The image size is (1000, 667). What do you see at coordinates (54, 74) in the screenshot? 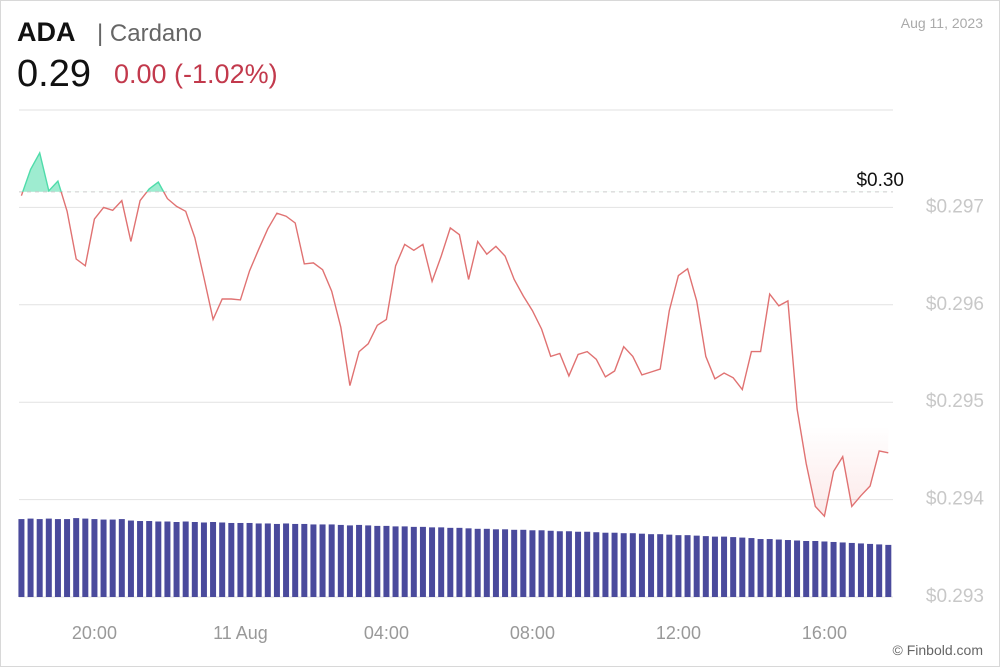
I see `price: 0.29` at bounding box center [54, 74].